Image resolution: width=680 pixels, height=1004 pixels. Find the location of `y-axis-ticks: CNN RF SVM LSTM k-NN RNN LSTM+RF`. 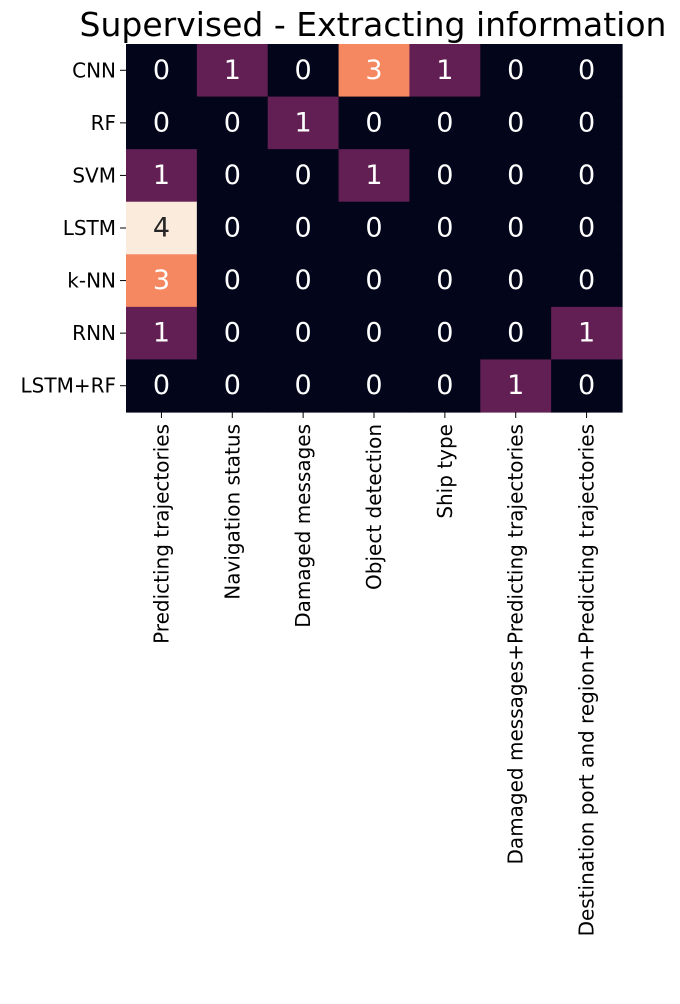

y-axis-ticks: CNN RF SVM LSTM k-NN RNN LSTM+RF is located at coordinates (73, 228).